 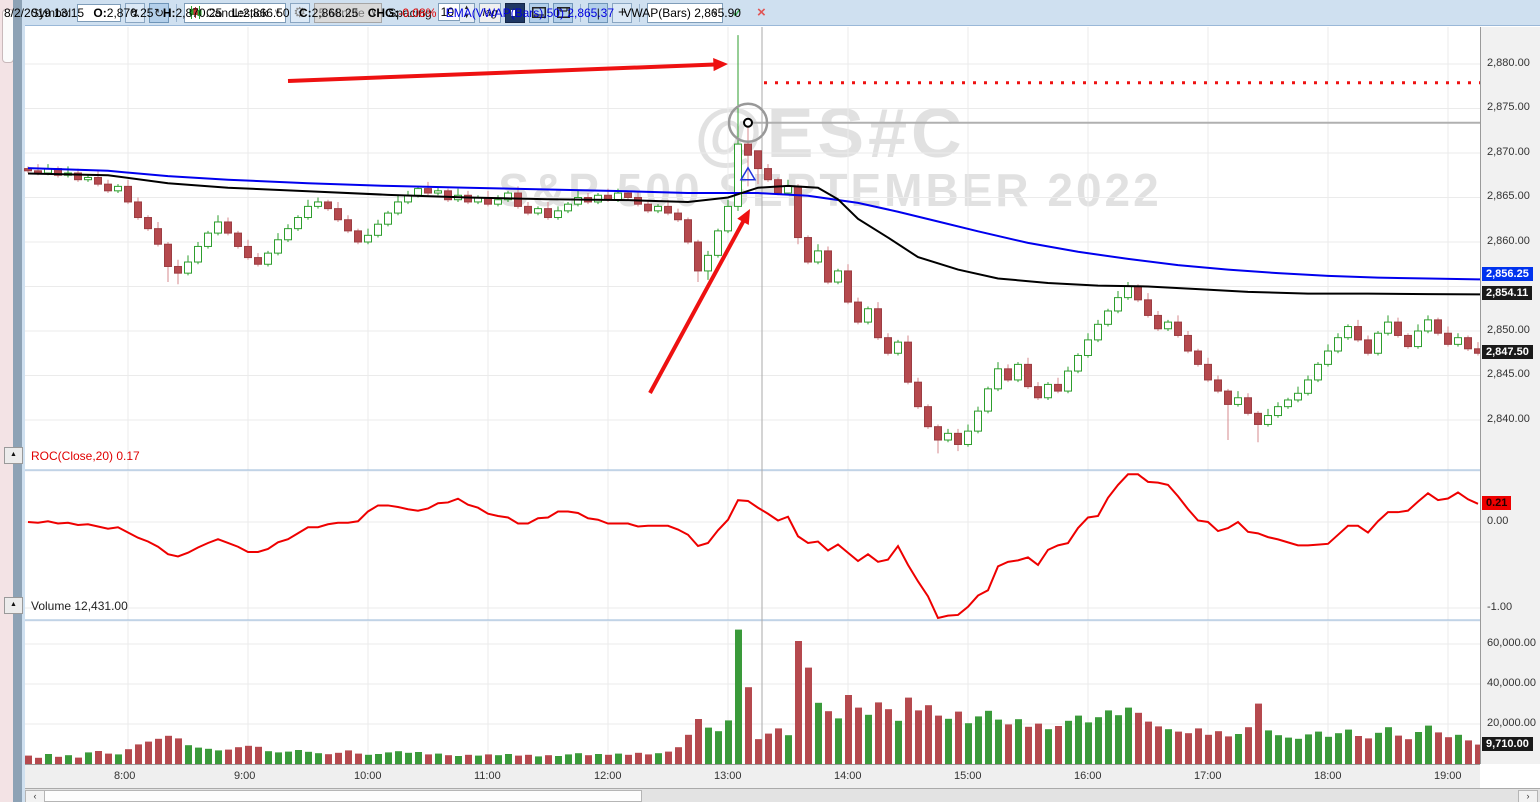 What do you see at coordinates (1508, 330) in the screenshot?
I see `axis-tick-label: 2,850.00` at bounding box center [1508, 330].